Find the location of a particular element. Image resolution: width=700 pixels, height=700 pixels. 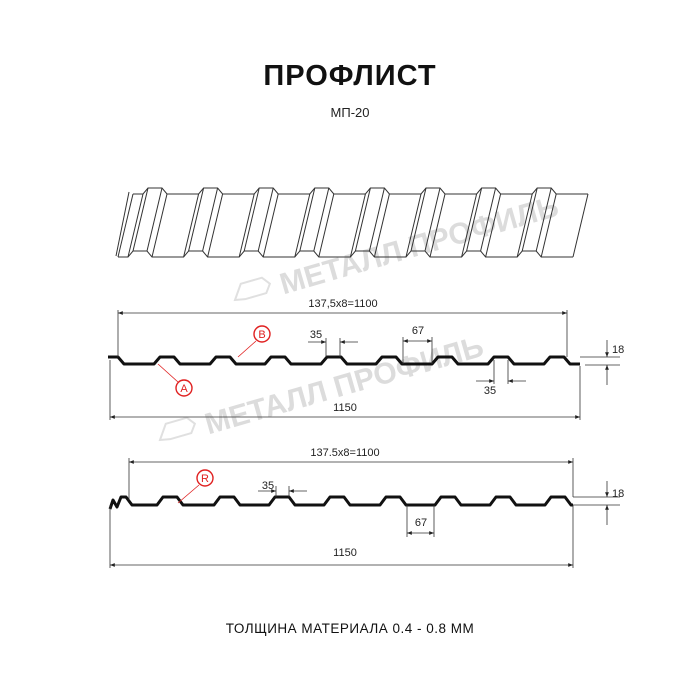

svg-text: R is located at coordinates (205, 479).